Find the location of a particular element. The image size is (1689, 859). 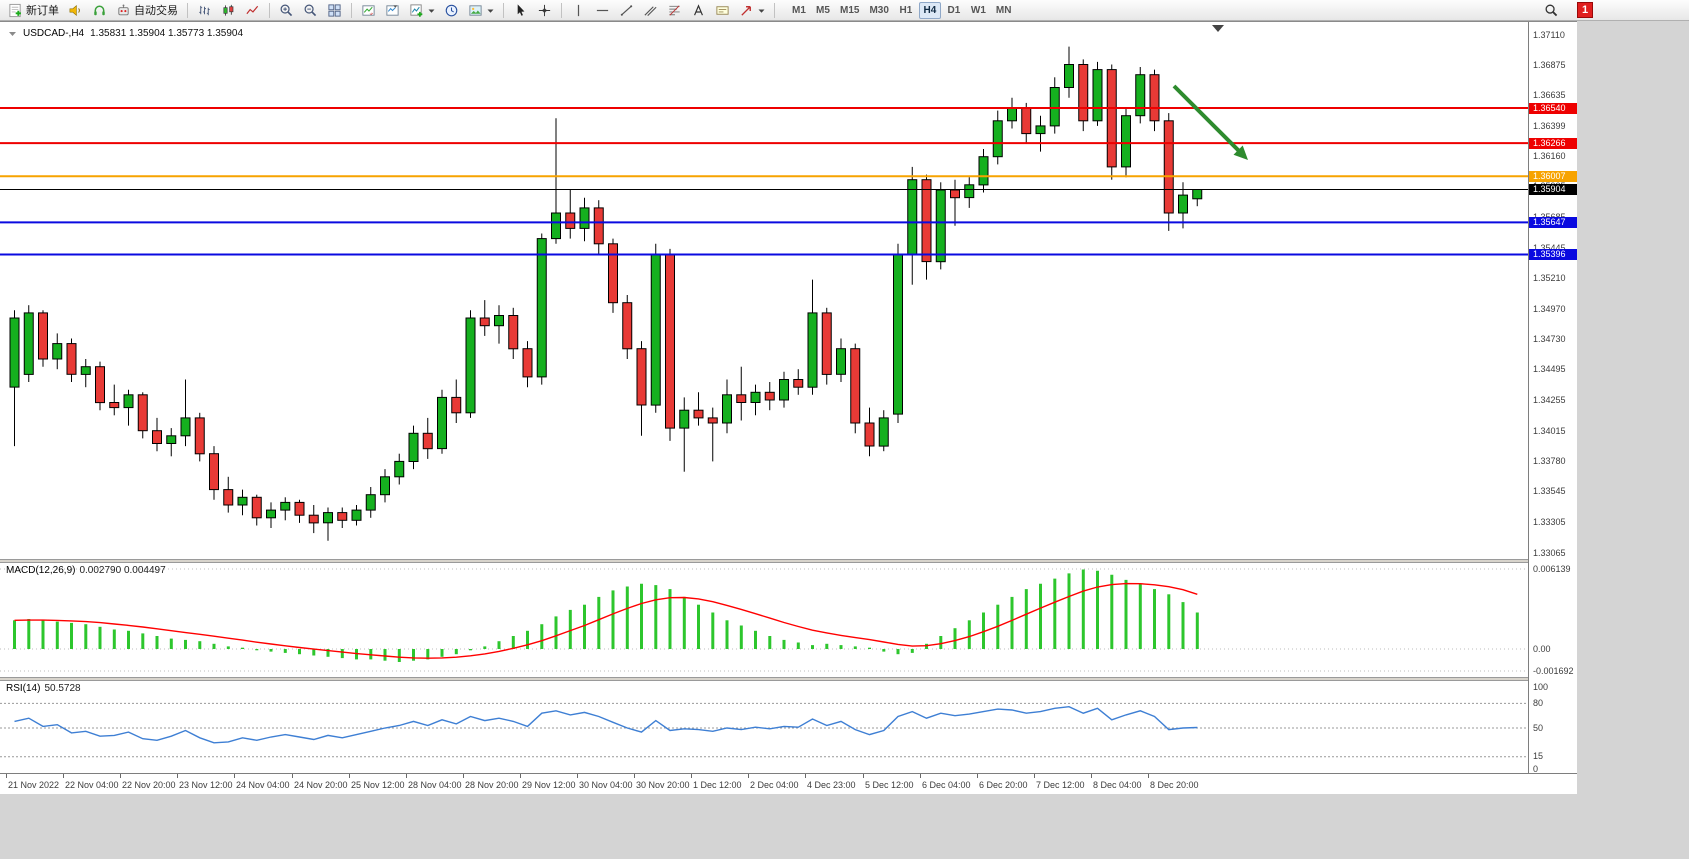

trendline-button is located at coordinates (626, 10).